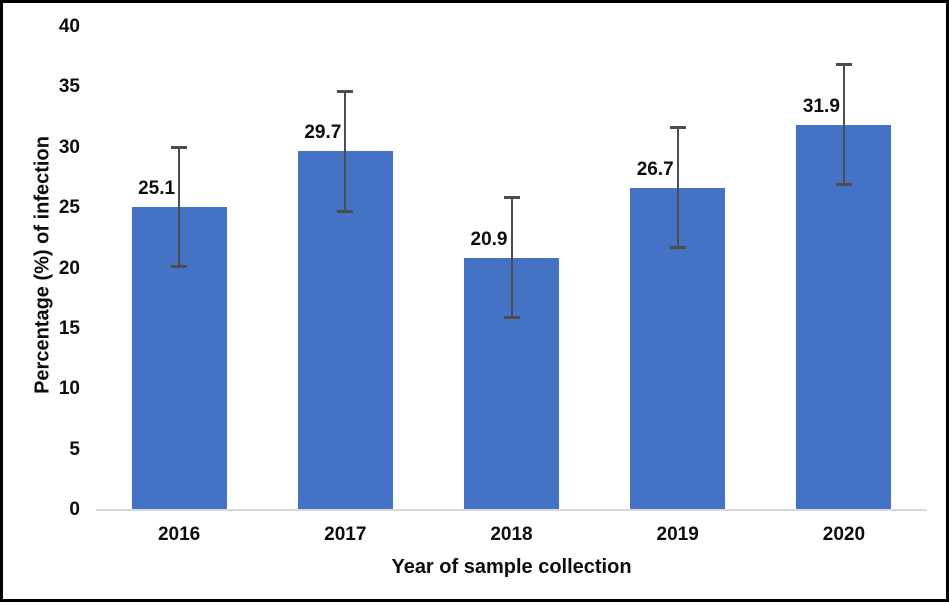  I want to click on error-bar-2020, so click(843, 125).